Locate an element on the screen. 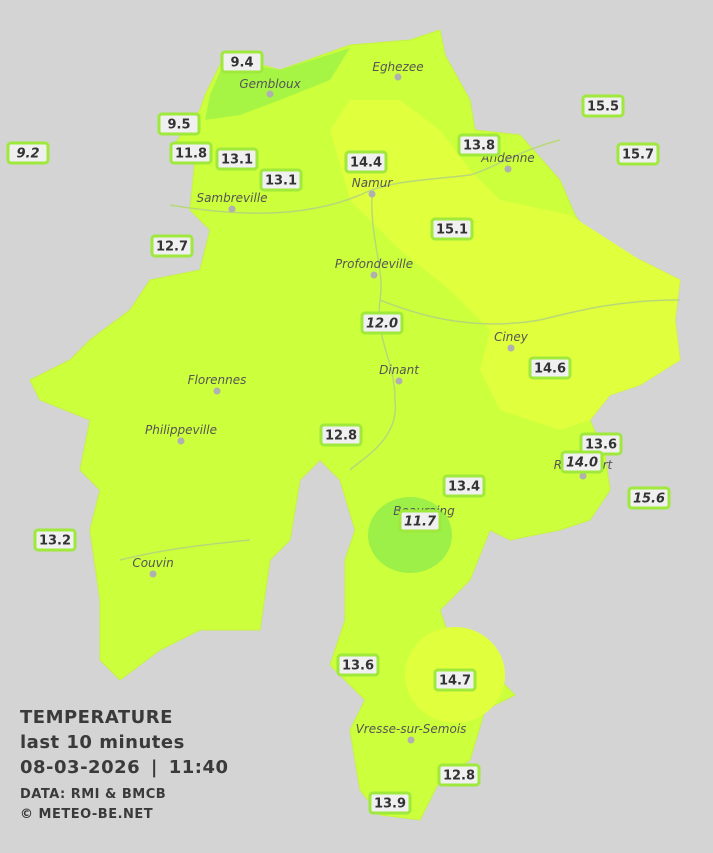  city-label: Couvin is located at coordinates (152, 563).